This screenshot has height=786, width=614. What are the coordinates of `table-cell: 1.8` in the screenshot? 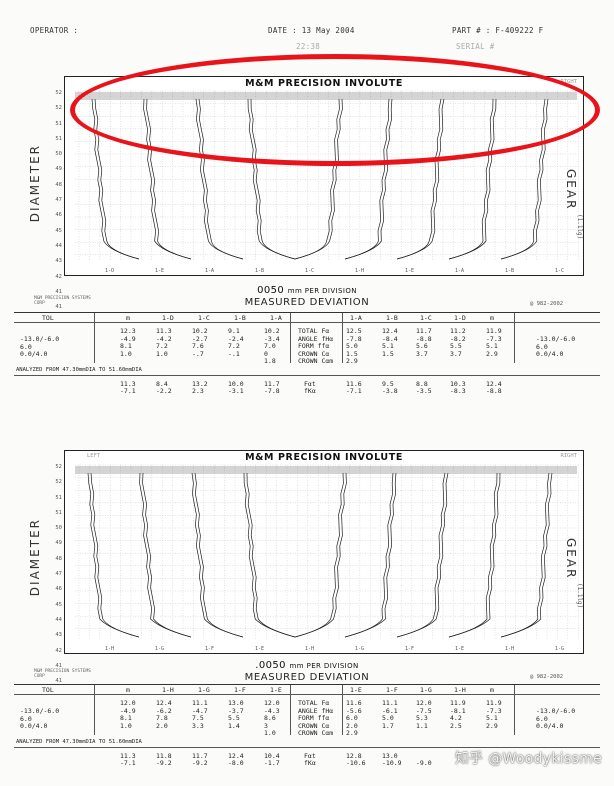 It's located at (270, 361).